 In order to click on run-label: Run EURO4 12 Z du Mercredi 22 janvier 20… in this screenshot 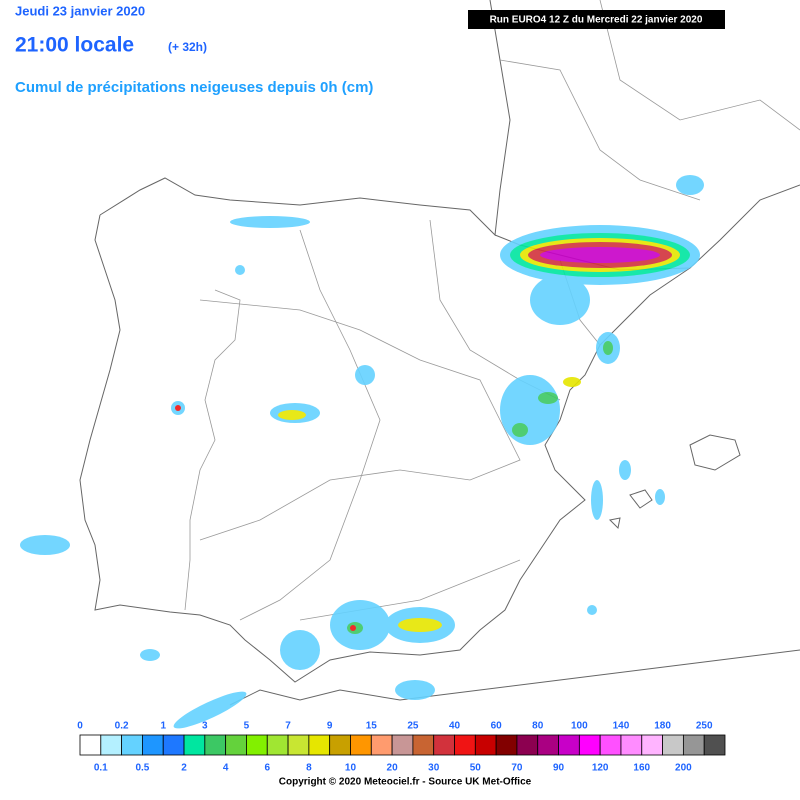, I will do `click(596, 20)`.